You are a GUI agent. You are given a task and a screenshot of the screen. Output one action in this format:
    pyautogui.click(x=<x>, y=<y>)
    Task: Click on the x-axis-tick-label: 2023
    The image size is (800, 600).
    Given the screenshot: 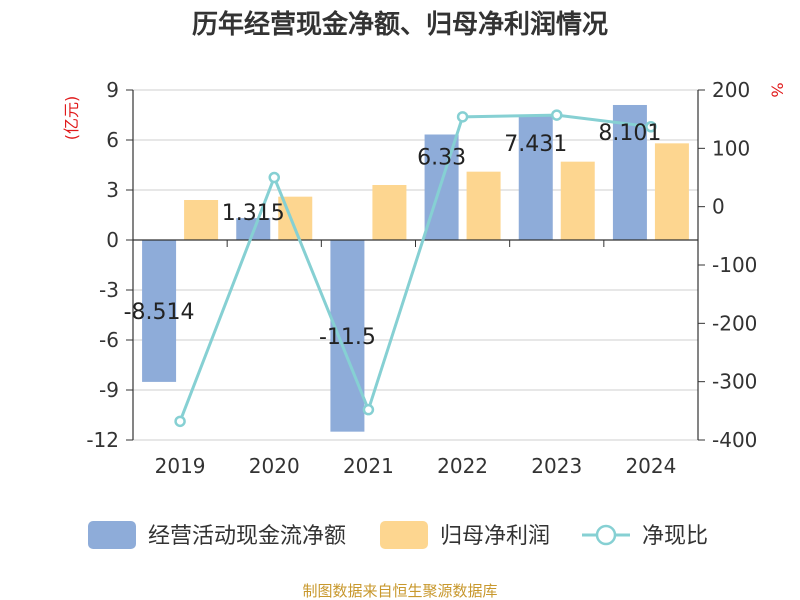 What is the action you would take?
    pyautogui.click(x=556, y=466)
    